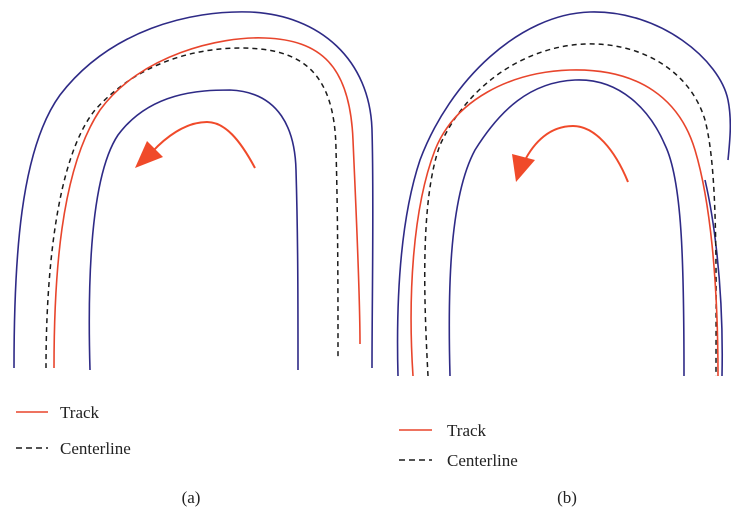 The image size is (731, 513). I want to click on legend-b-centerline-label: Centerline, so click(482, 460).